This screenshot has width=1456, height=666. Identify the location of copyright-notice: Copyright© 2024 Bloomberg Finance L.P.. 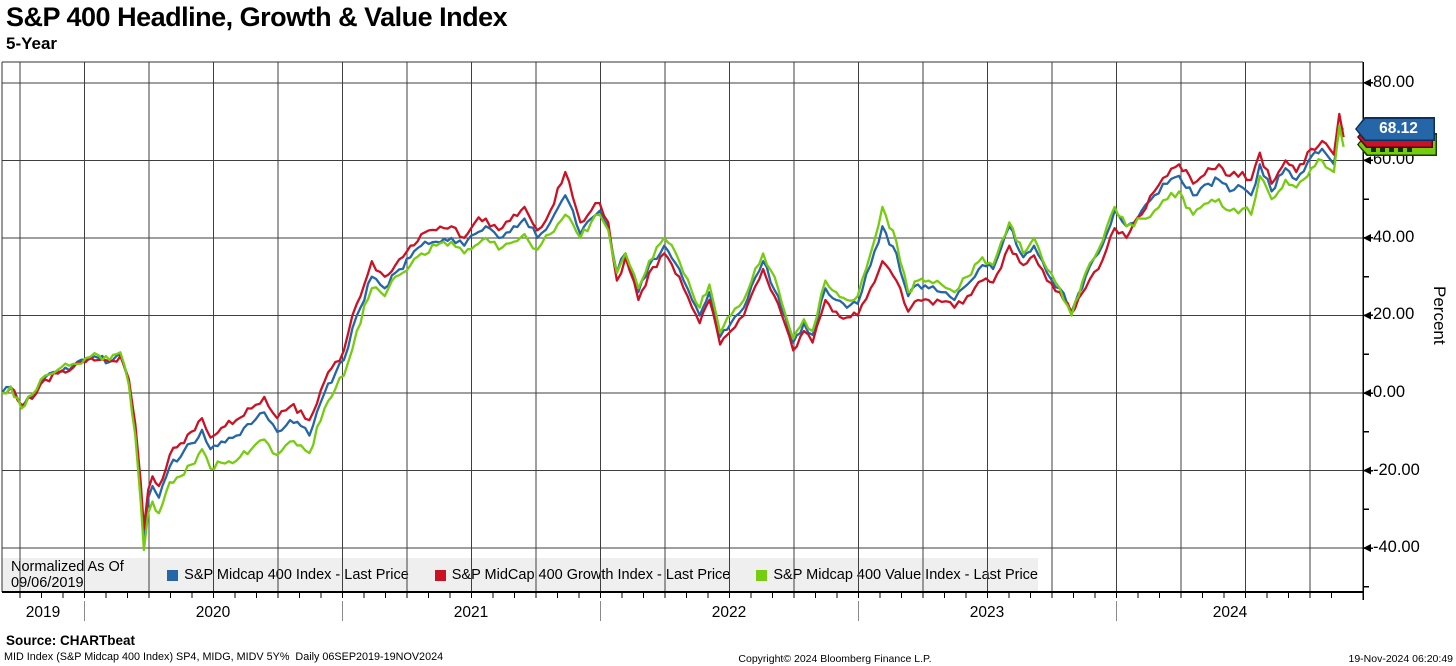
(835, 659).